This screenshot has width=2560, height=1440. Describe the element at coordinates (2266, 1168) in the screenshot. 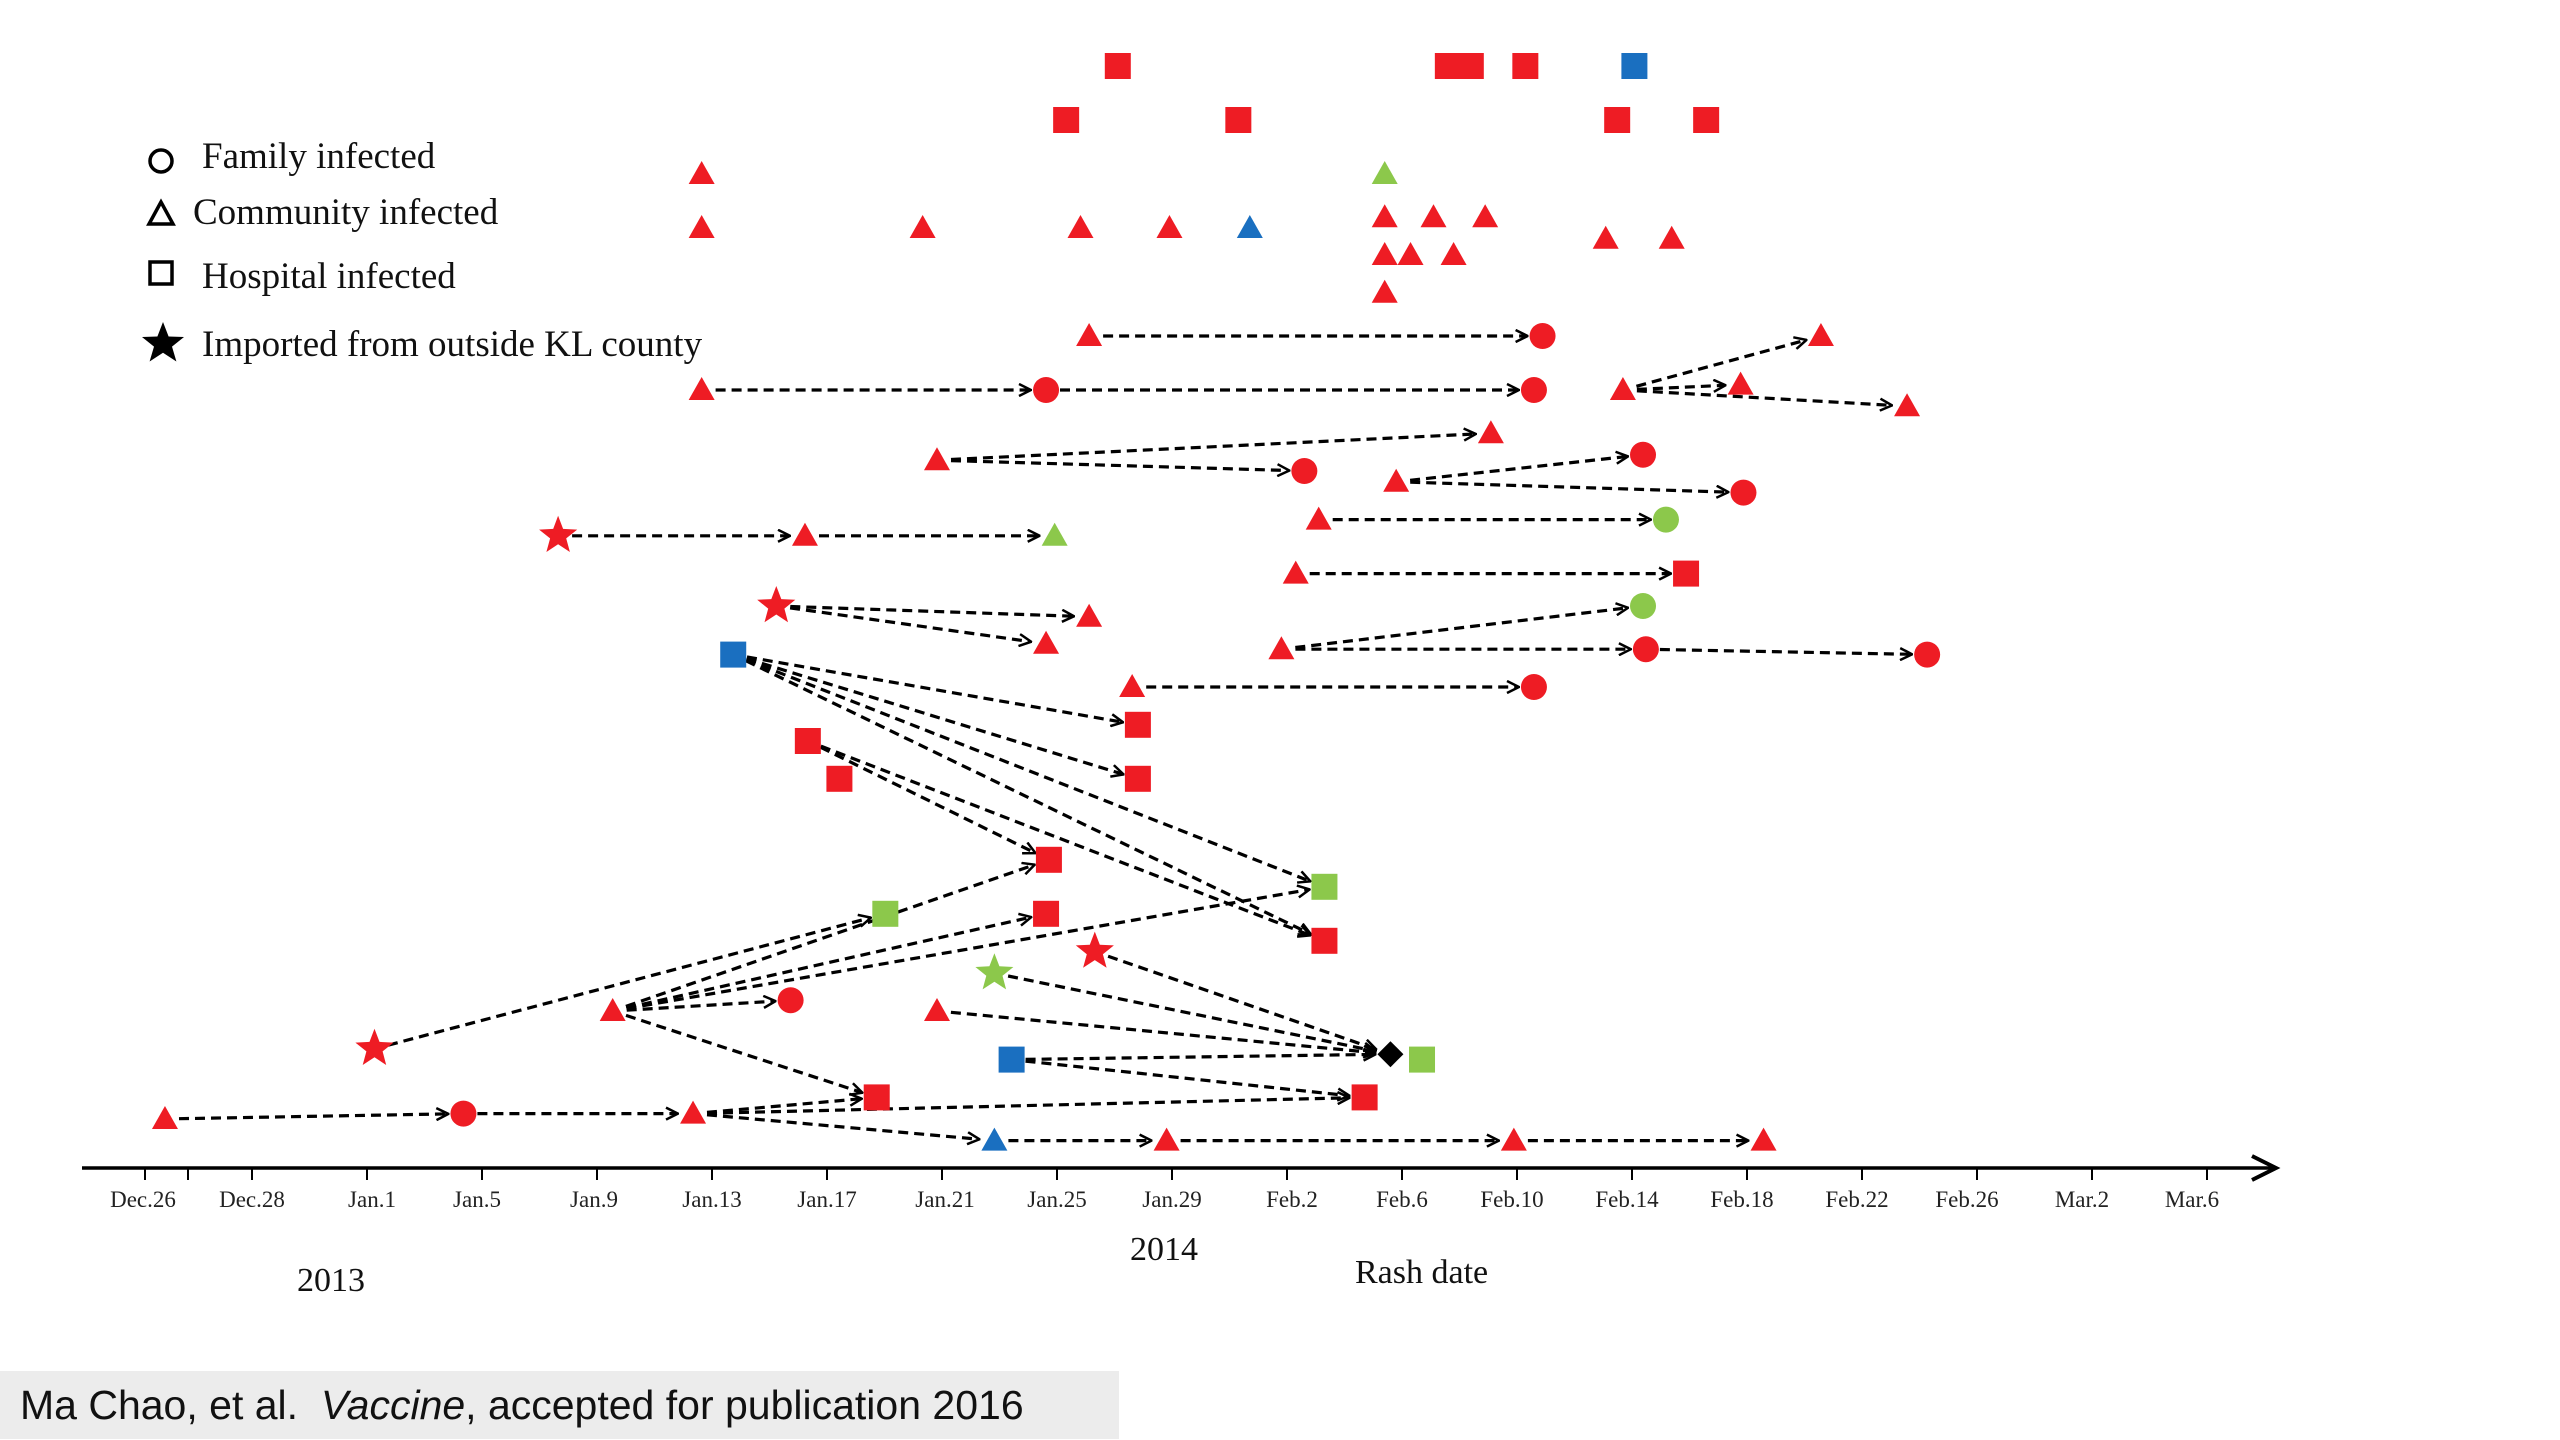

I see `x-axis-arrow-icon` at that location.